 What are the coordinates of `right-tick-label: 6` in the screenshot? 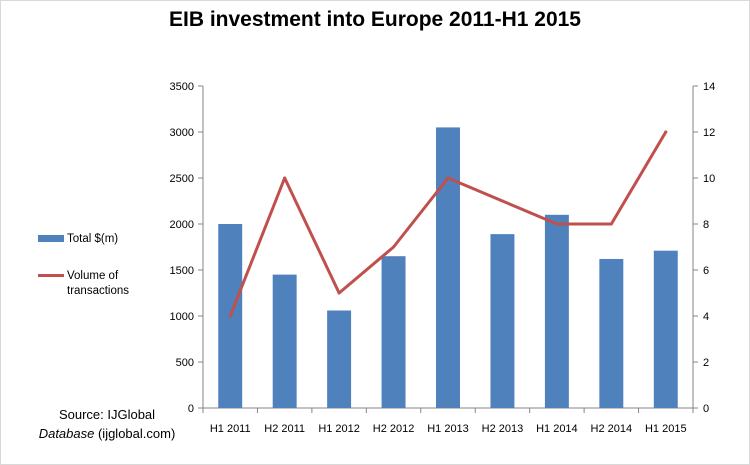 It's located at (706, 271).